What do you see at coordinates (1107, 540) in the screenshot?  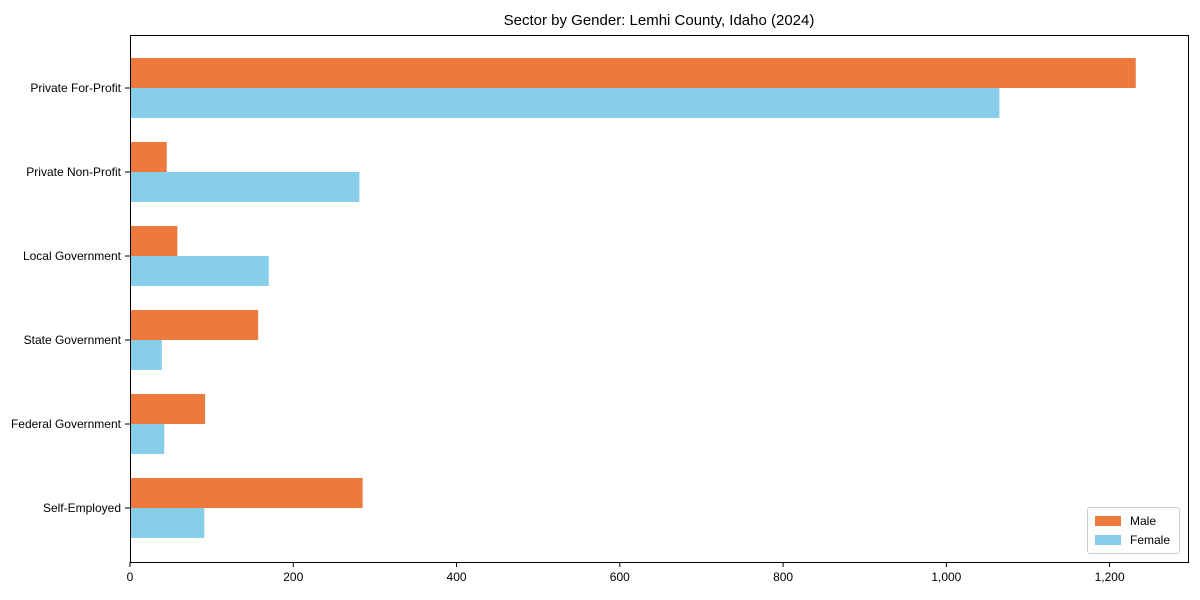 I see `legend-swatch-female` at bounding box center [1107, 540].